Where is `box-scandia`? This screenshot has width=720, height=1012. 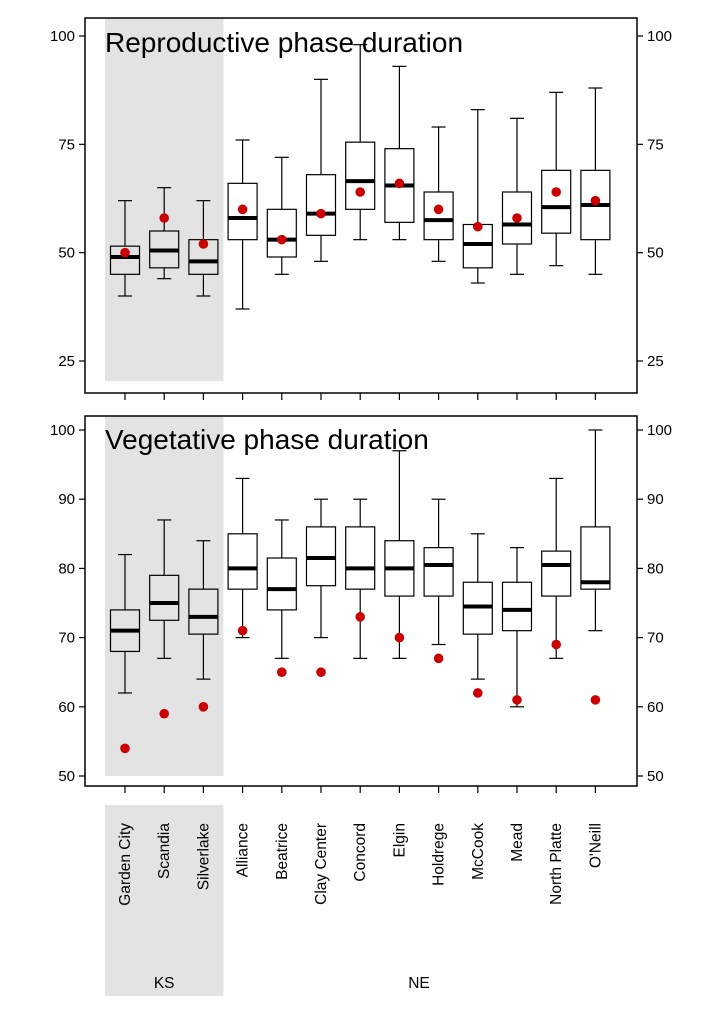 box-scandia is located at coordinates (164, 233).